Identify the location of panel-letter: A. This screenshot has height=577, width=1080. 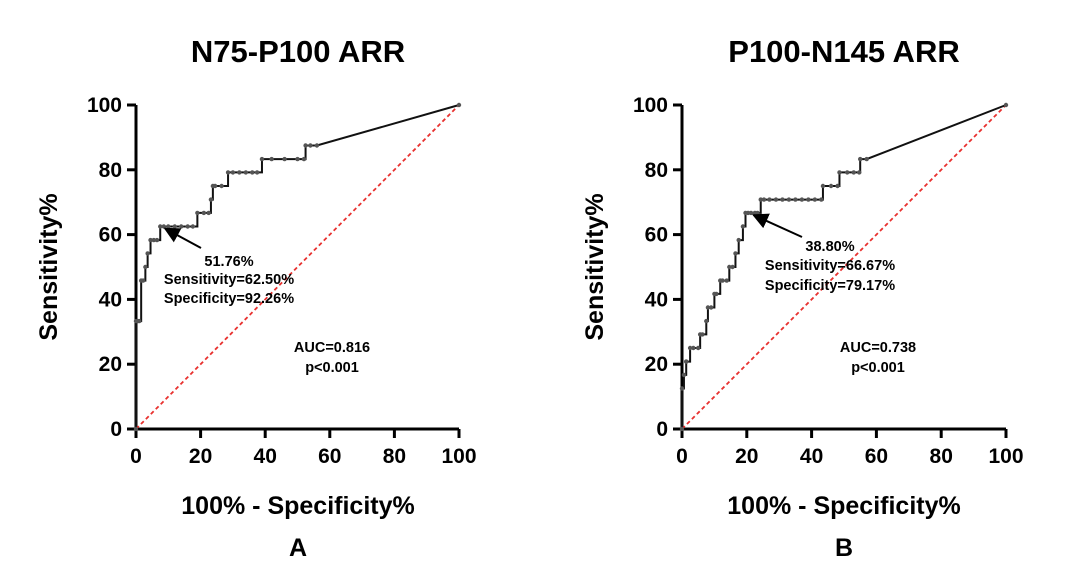
(298, 548).